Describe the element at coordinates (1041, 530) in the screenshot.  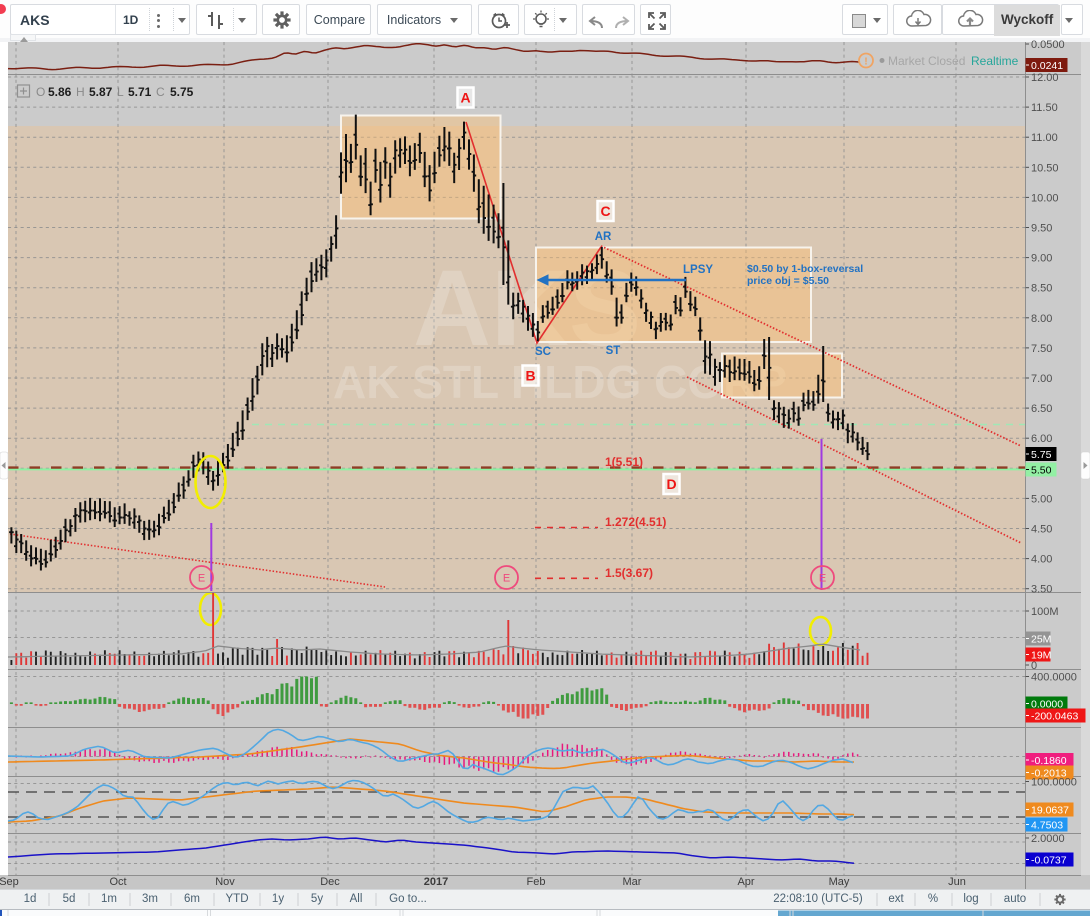
I see `svg-text: 4.50` at that location.